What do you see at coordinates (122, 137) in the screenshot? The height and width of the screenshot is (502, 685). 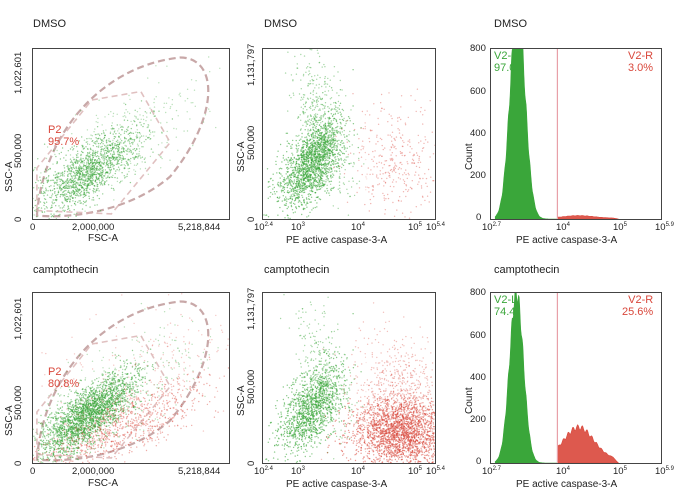 I see `gate-p2-outline` at bounding box center [122, 137].